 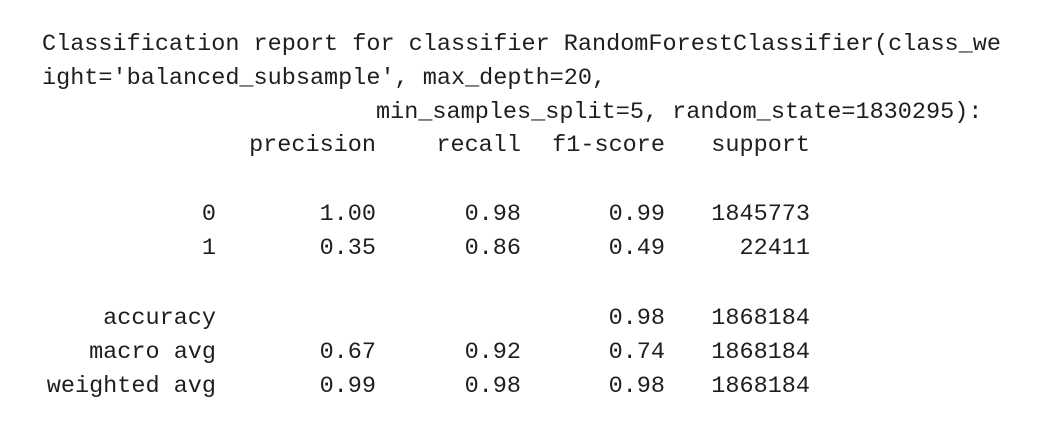 I want to click on metric-cell: 0.92, so click(x=492, y=352).